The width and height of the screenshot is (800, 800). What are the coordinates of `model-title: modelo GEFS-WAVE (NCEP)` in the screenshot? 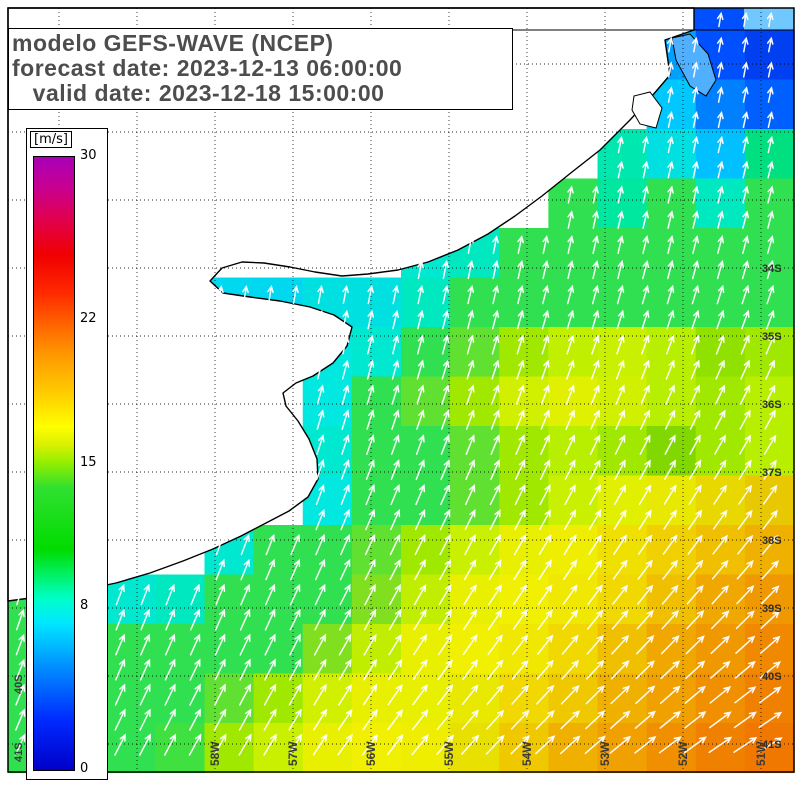 It's located at (173, 43).